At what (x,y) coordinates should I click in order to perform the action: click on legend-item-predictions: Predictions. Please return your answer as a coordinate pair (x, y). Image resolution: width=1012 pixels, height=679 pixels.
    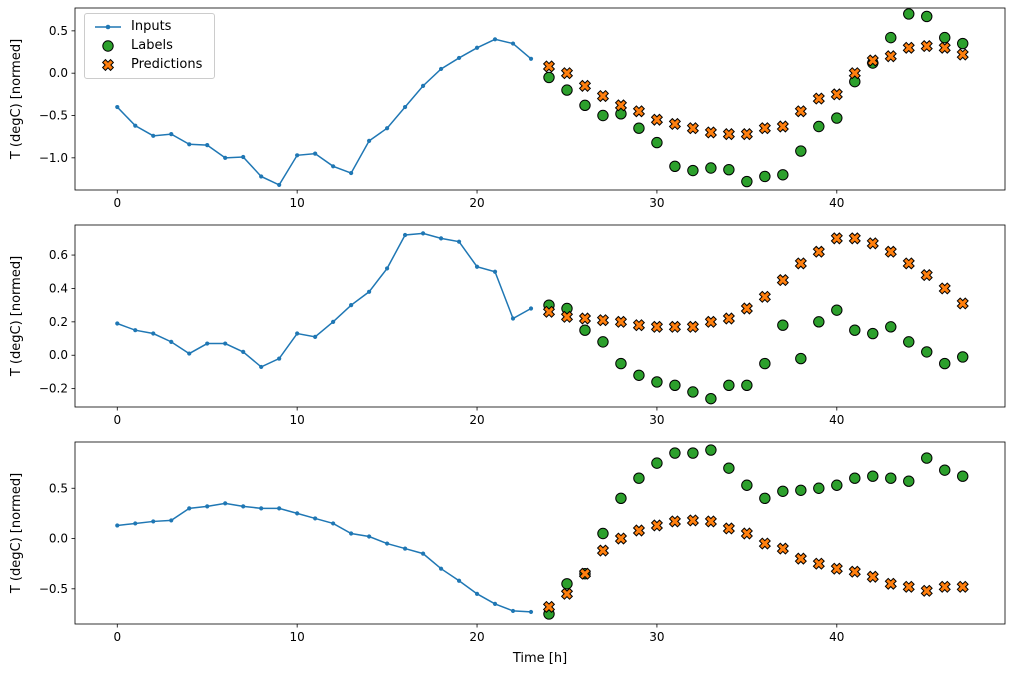
    Looking at the image, I should click on (147, 65).